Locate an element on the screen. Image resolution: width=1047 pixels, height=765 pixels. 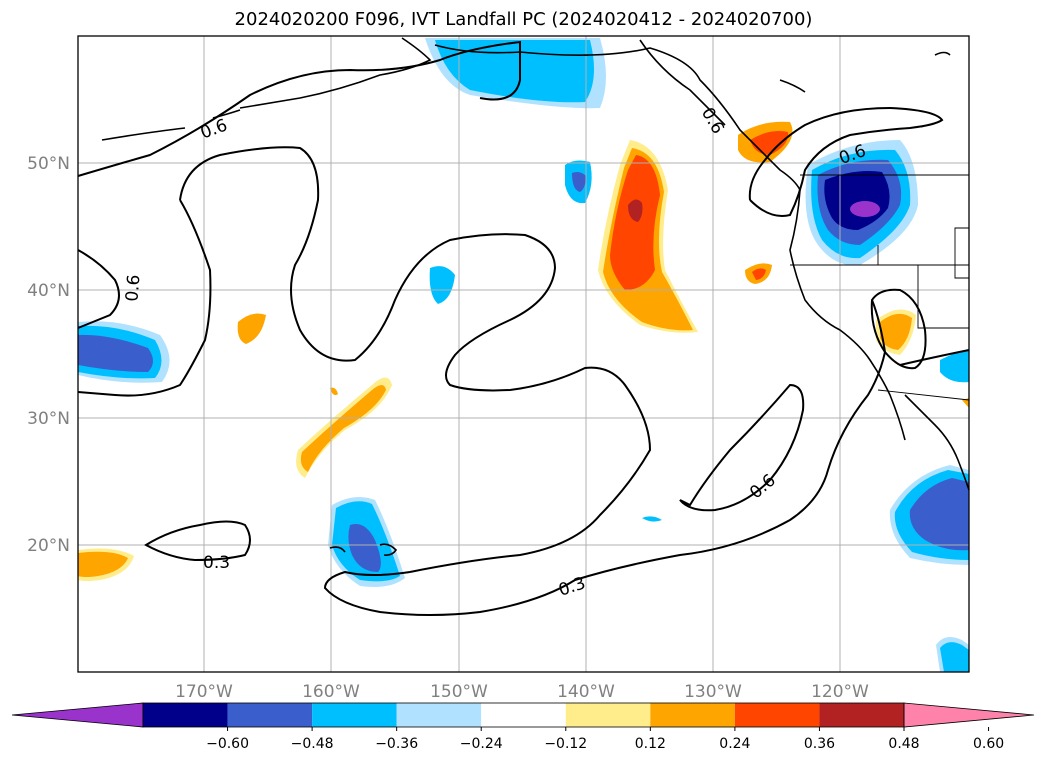
lon-label-170w: 170°W is located at coordinates (204, 692).